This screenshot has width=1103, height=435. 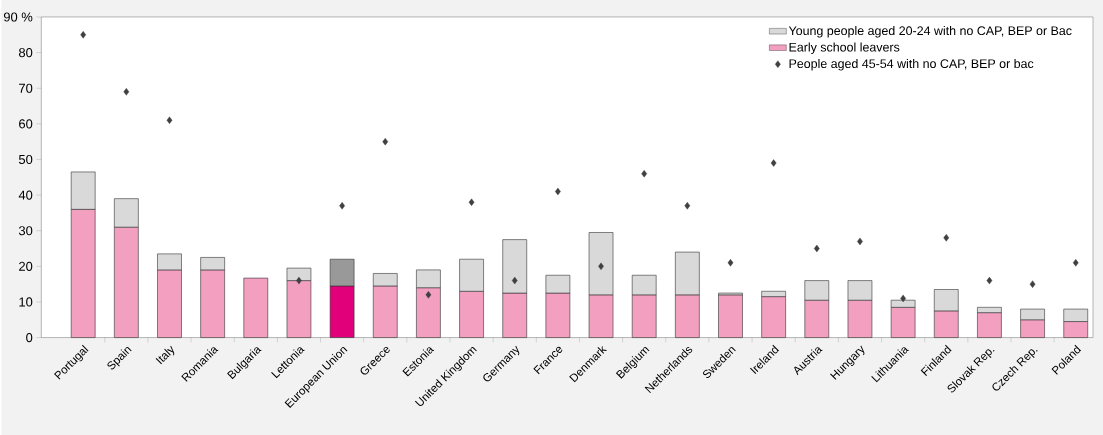 What do you see at coordinates (930, 31) in the screenshot?
I see `legend-label: Young people aged 20-24 with no CAP, BEP or Bac` at bounding box center [930, 31].